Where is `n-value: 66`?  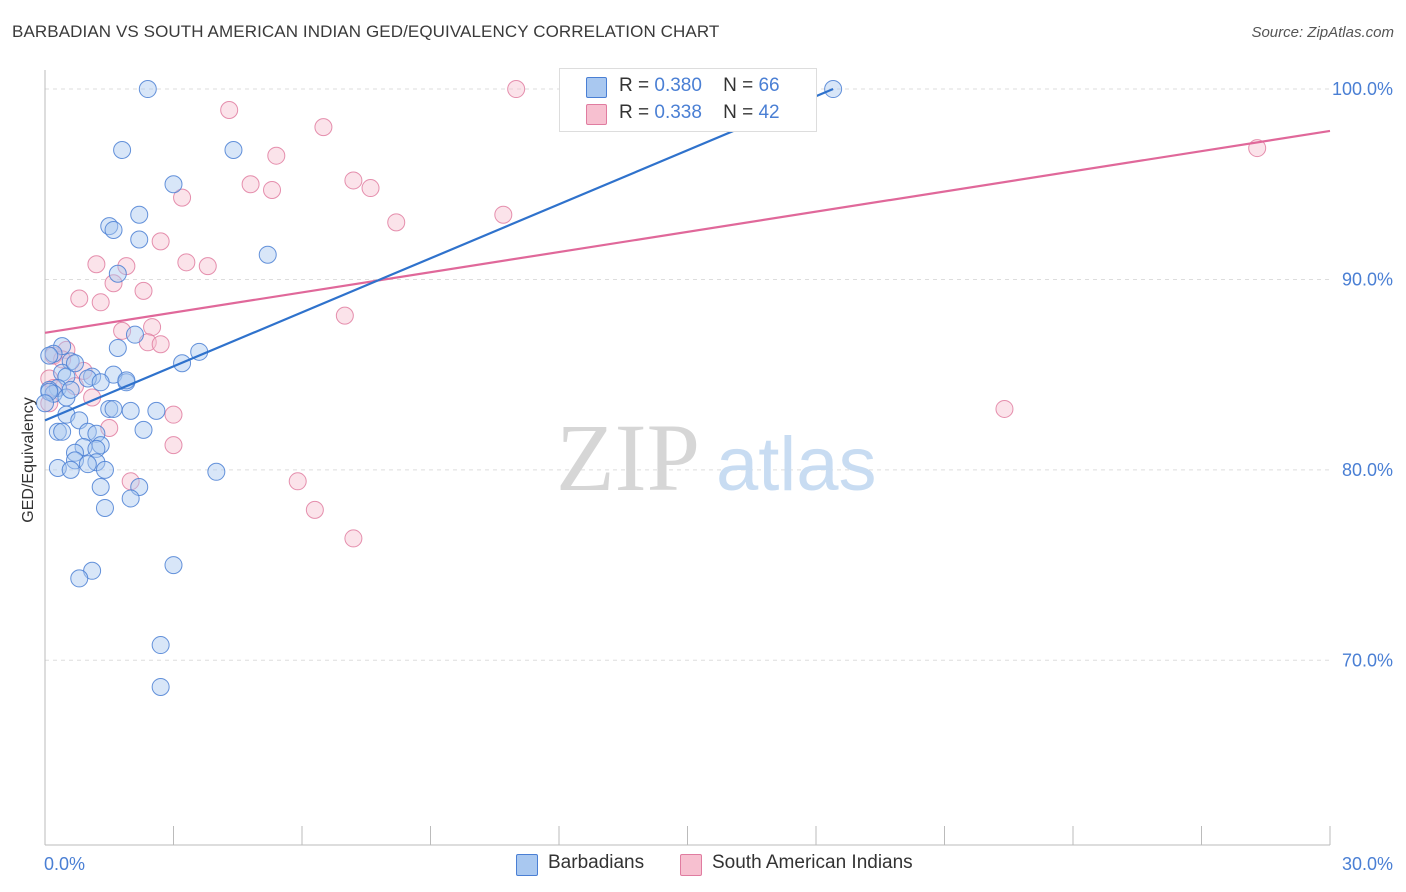 n-value: 66 is located at coordinates (769, 85).